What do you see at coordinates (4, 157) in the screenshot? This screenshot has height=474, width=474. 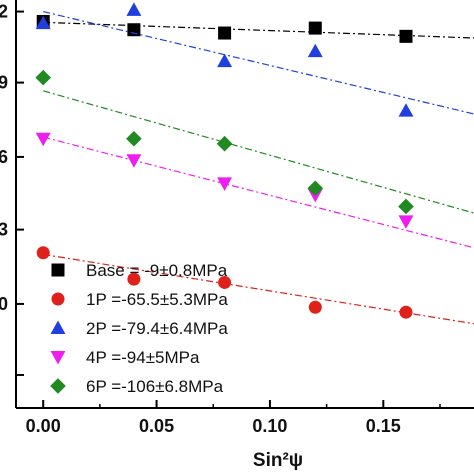 I see `y-tick-label: 6` at bounding box center [4, 157].